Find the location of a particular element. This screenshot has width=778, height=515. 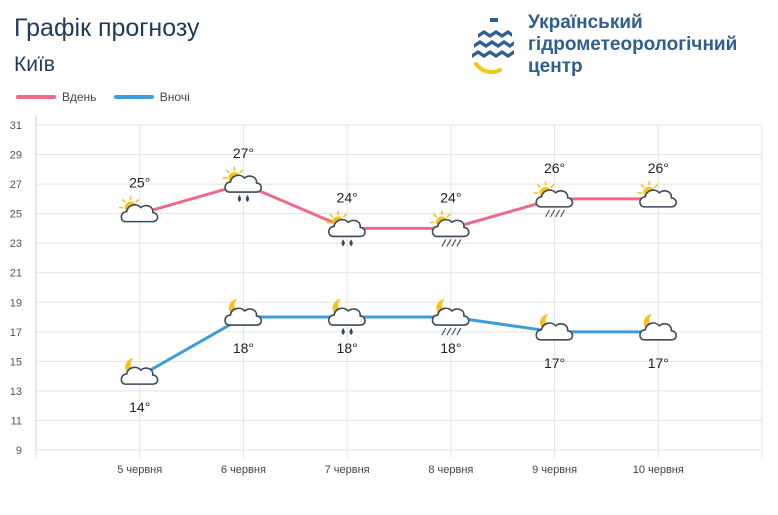

x-tick-label: 8 червня is located at coordinates (450, 470).